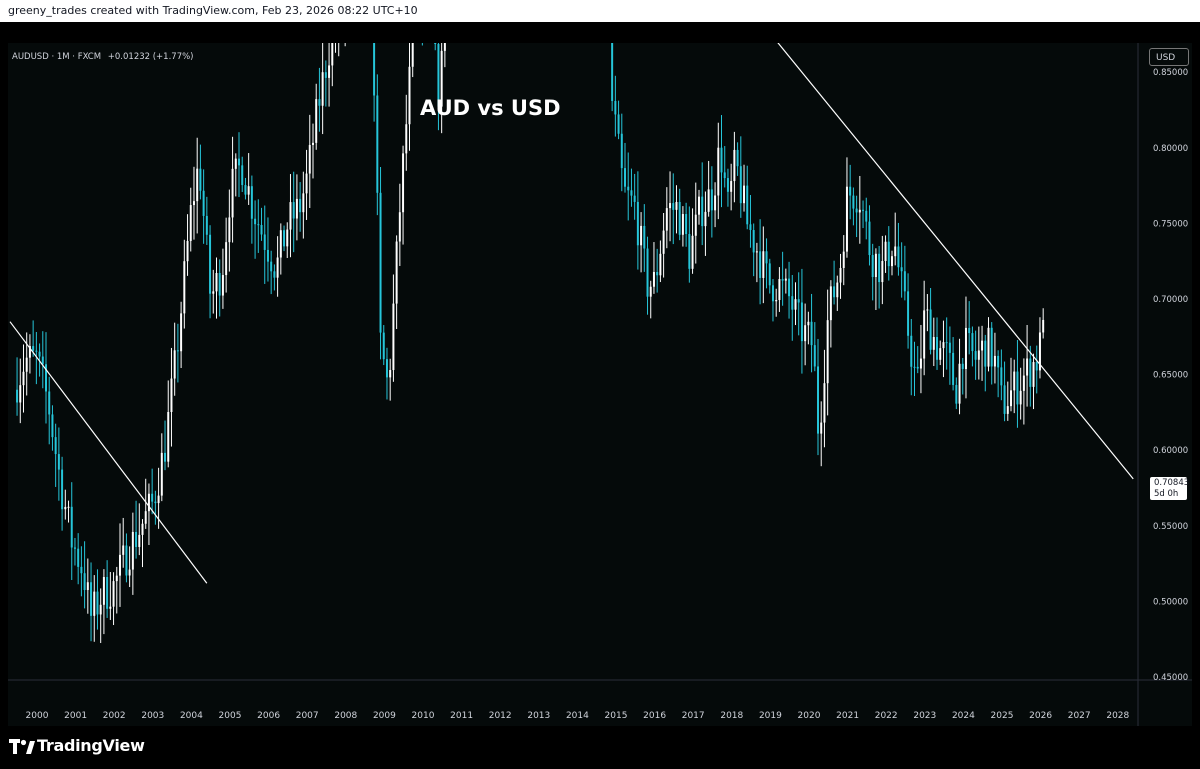 This screenshot has width=1200, height=769. I want to click on x-tick-label: 2014, so click(577, 716).